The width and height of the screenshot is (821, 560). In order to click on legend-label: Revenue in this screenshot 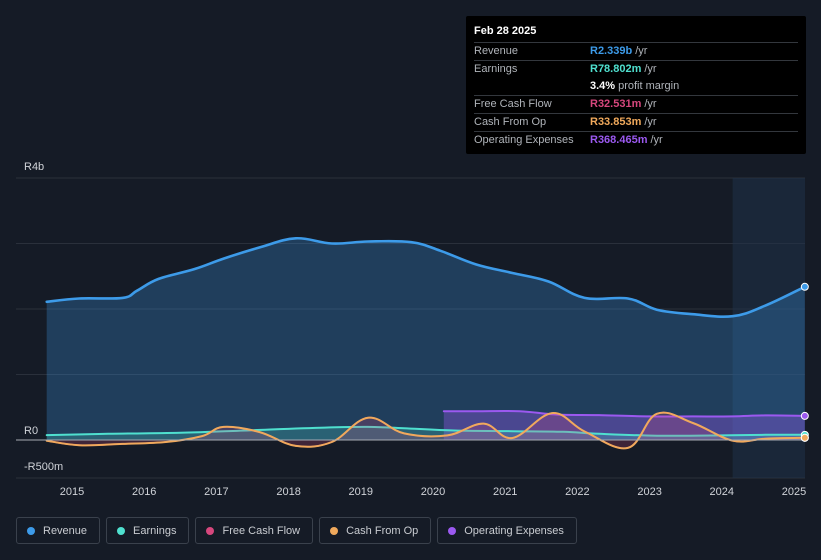, I will do `click(65, 530)`.